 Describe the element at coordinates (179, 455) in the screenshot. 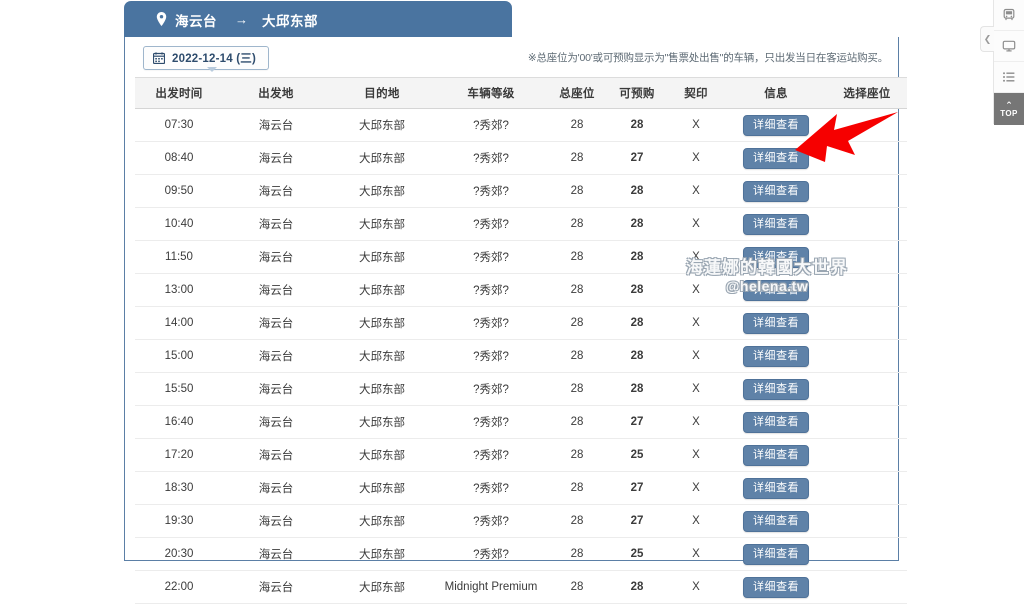

I see `cell-departure-time: 17:20` at that location.